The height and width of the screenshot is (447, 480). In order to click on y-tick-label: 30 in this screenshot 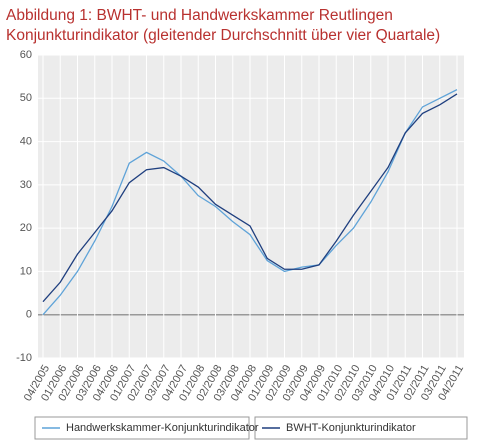, I will do `click(26, 185)`.